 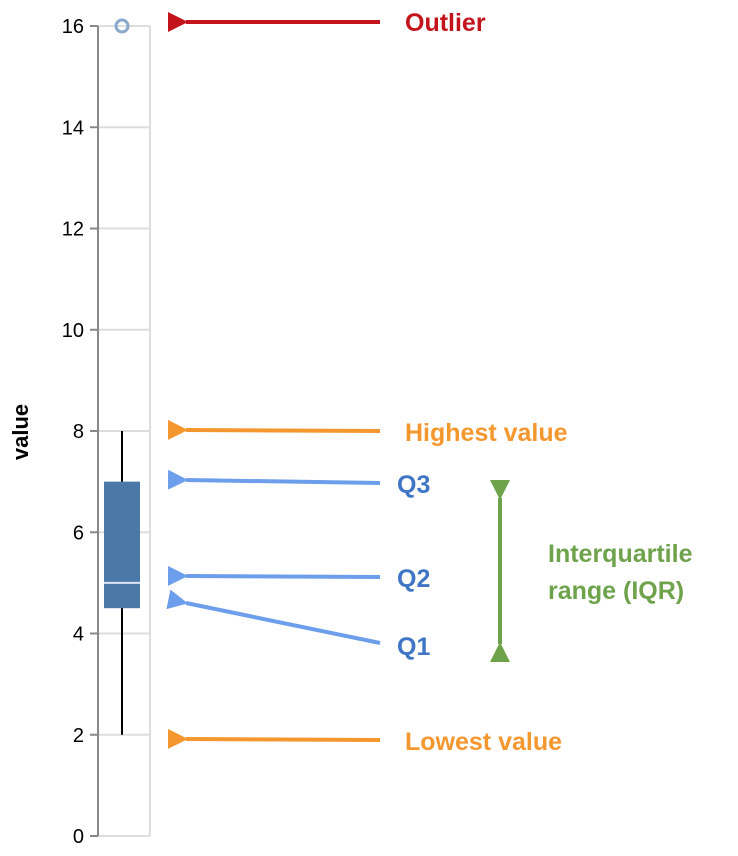 I want to click on box-plot, so click(x=122, y=376).